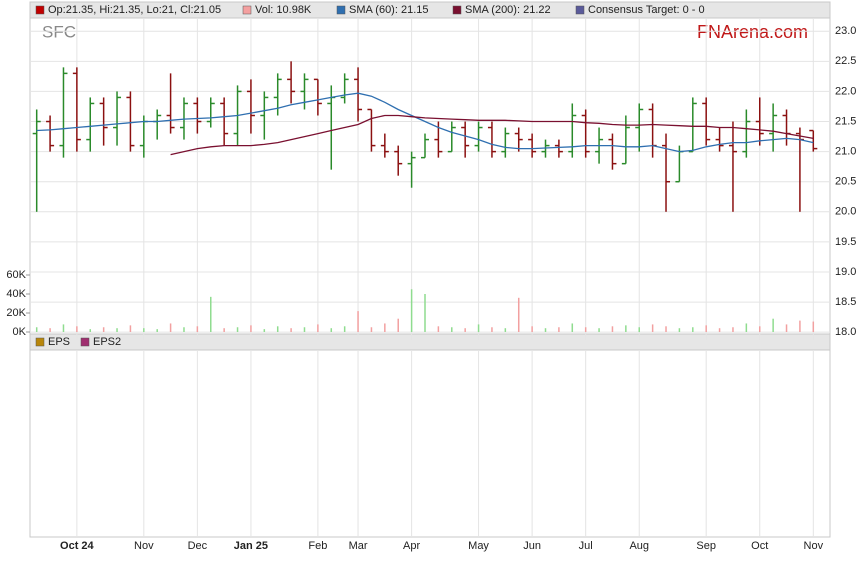 This screenshot has width=859, height=566. What do you see at coordinates (16, 313) in the screenshot?
I see `y2-tick-label: 20K` at bounding box center [16, 313].